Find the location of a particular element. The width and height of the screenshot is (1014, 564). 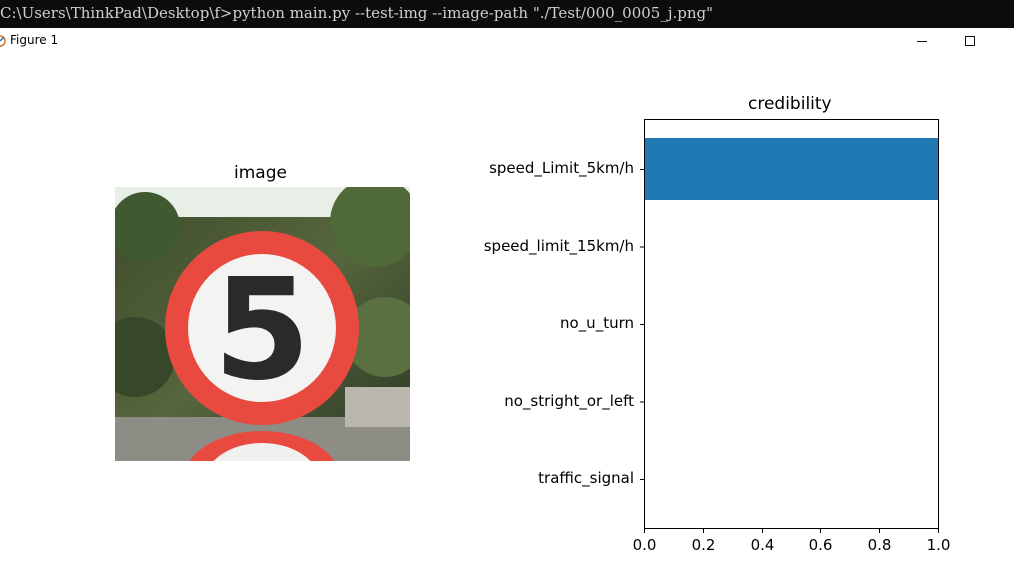

y-tick-label-3: no_stright_or_left is located at coordinates (569, 400).